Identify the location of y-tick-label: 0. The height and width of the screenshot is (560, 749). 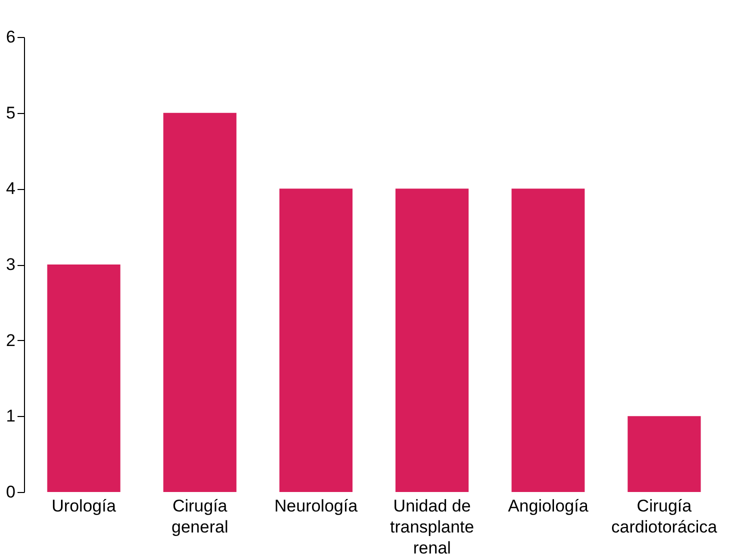
(11, 492).